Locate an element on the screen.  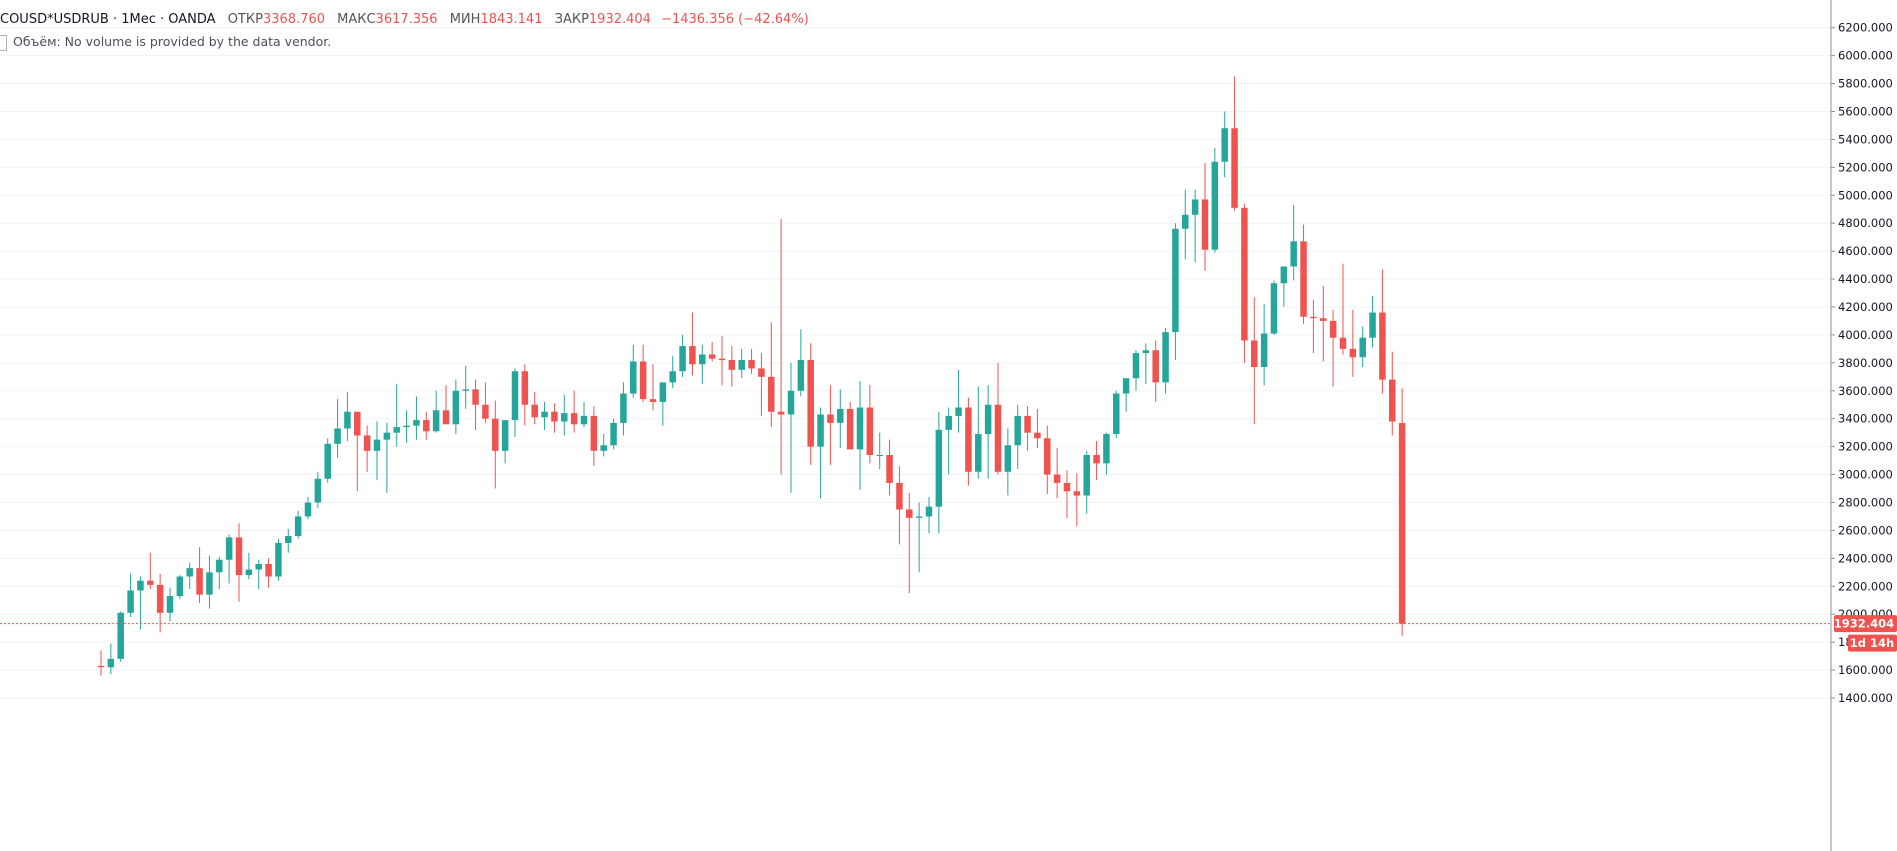
y-tick-label: 5600.000 is located at coordinates (1865, 111).